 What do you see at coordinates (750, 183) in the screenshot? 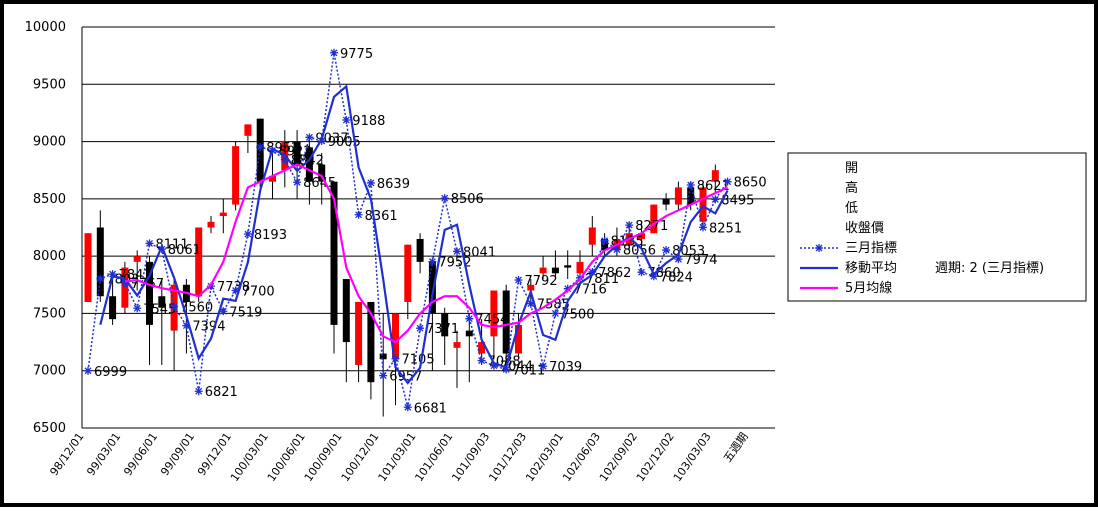
I see `value-label: 8650` at bounding box center [750, 183].